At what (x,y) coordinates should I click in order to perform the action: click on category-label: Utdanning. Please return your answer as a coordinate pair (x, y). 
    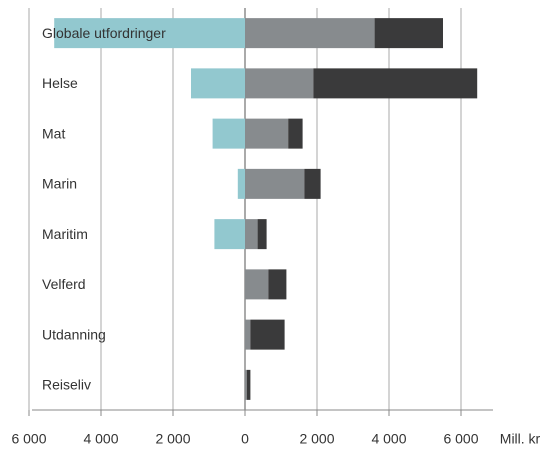
    Looking at the image, I should click on (74, 334).